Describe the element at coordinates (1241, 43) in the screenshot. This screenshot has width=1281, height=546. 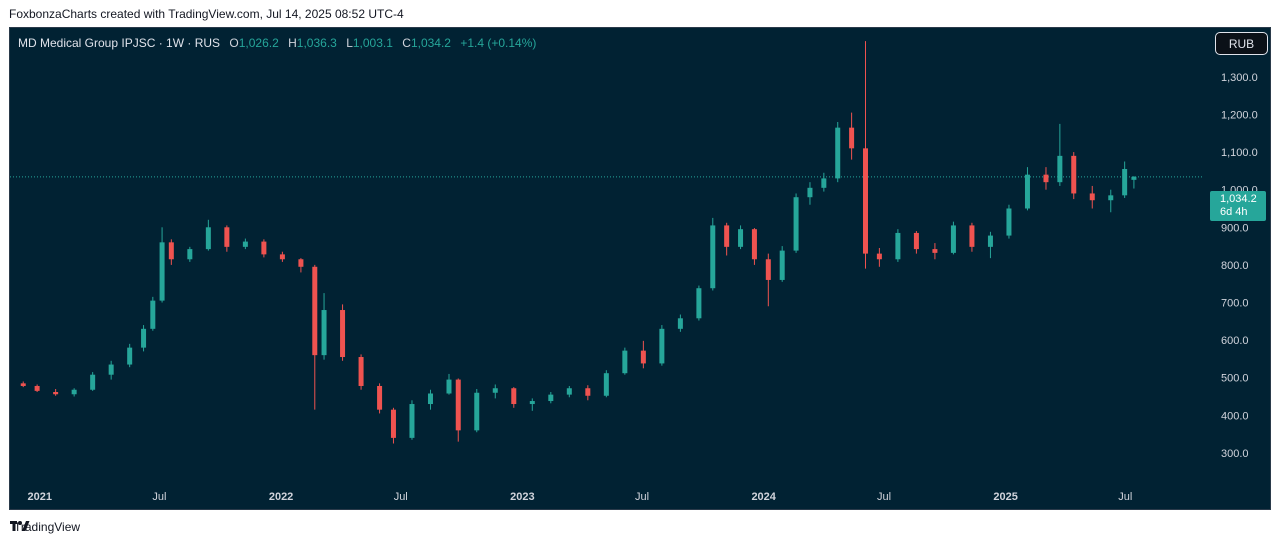
I see `currency-button: RUB` at that location.